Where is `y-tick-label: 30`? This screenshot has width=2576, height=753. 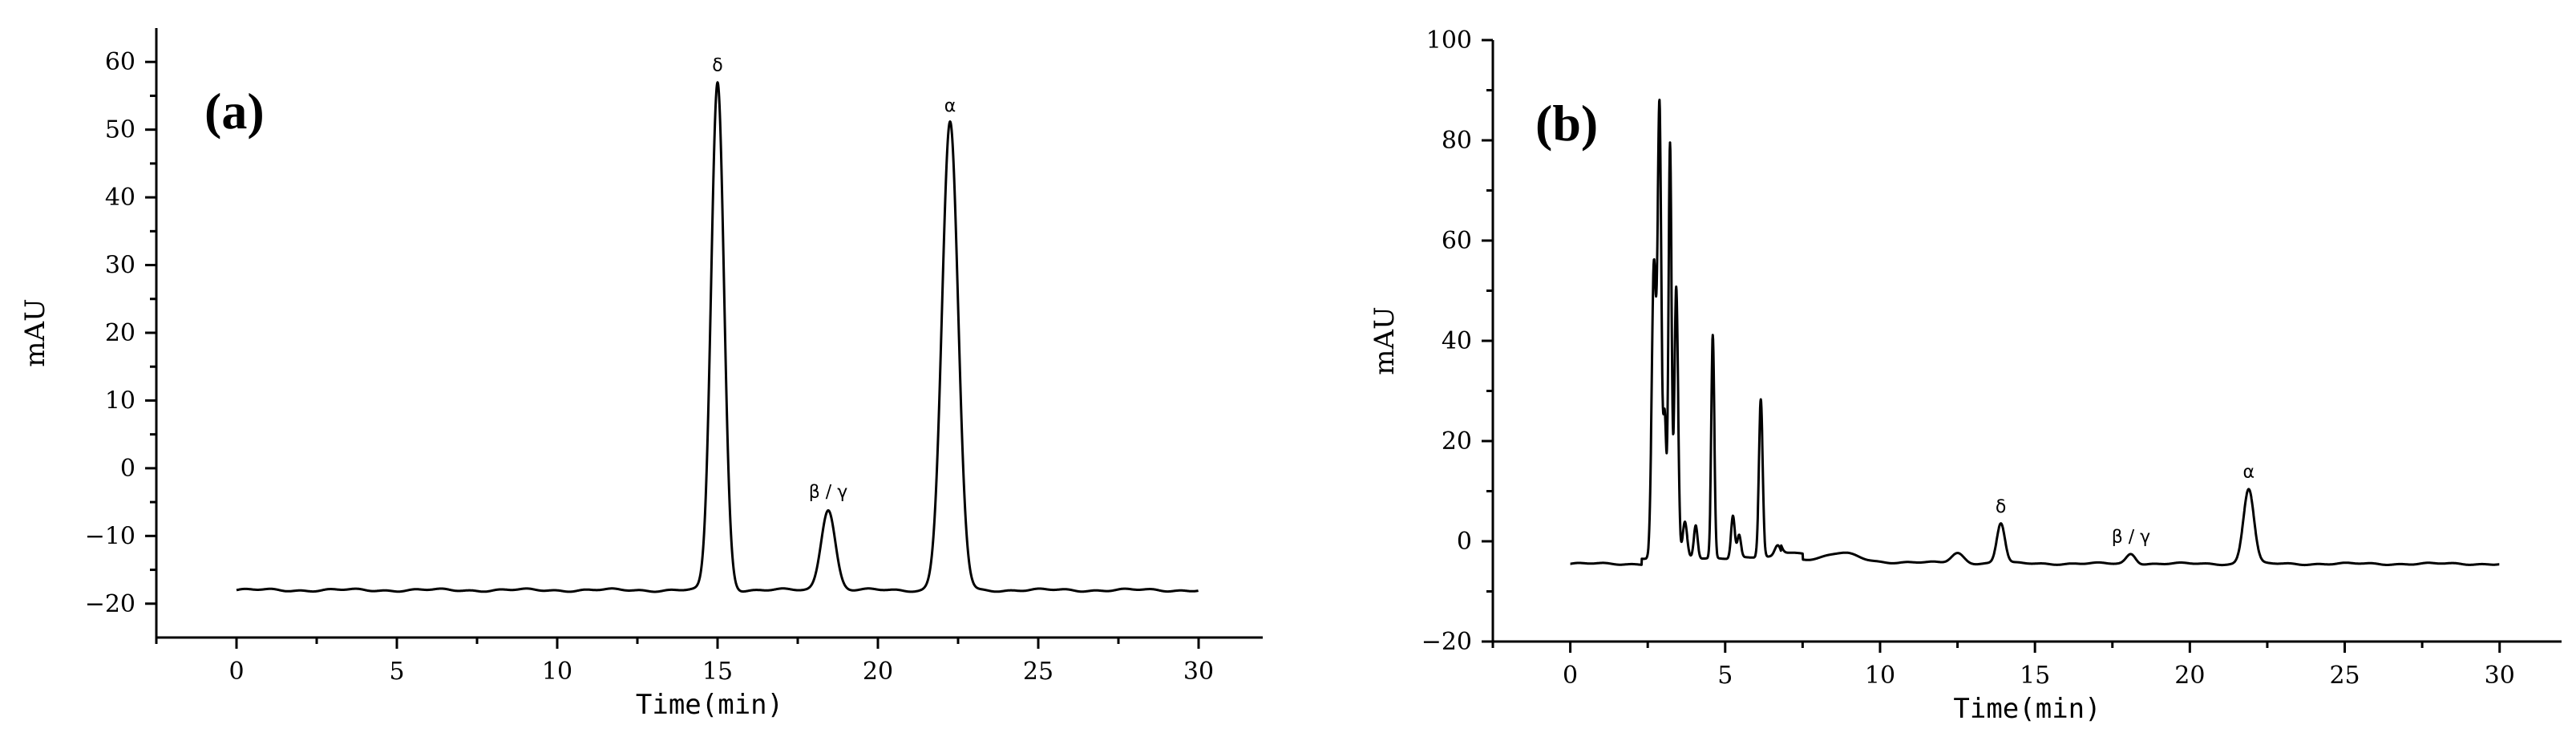 y-tick-label: 30 is located at coordinates (120, 266).